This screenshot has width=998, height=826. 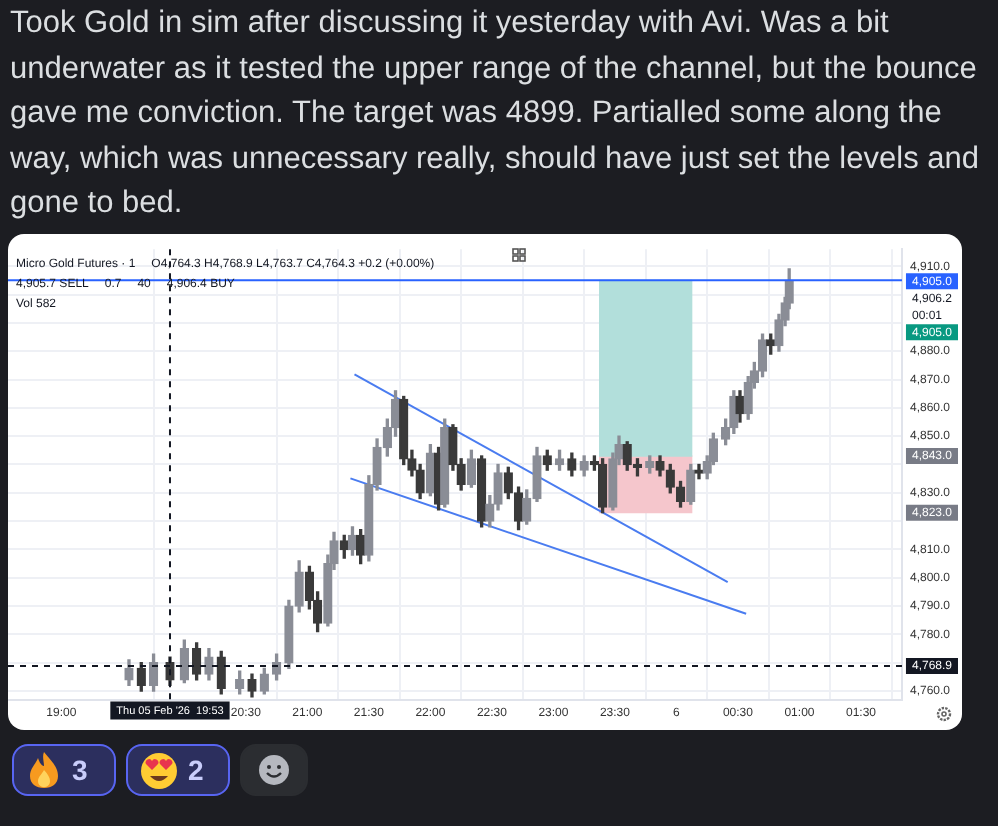 I want to click on text: 3, so click(x=80, y=770).